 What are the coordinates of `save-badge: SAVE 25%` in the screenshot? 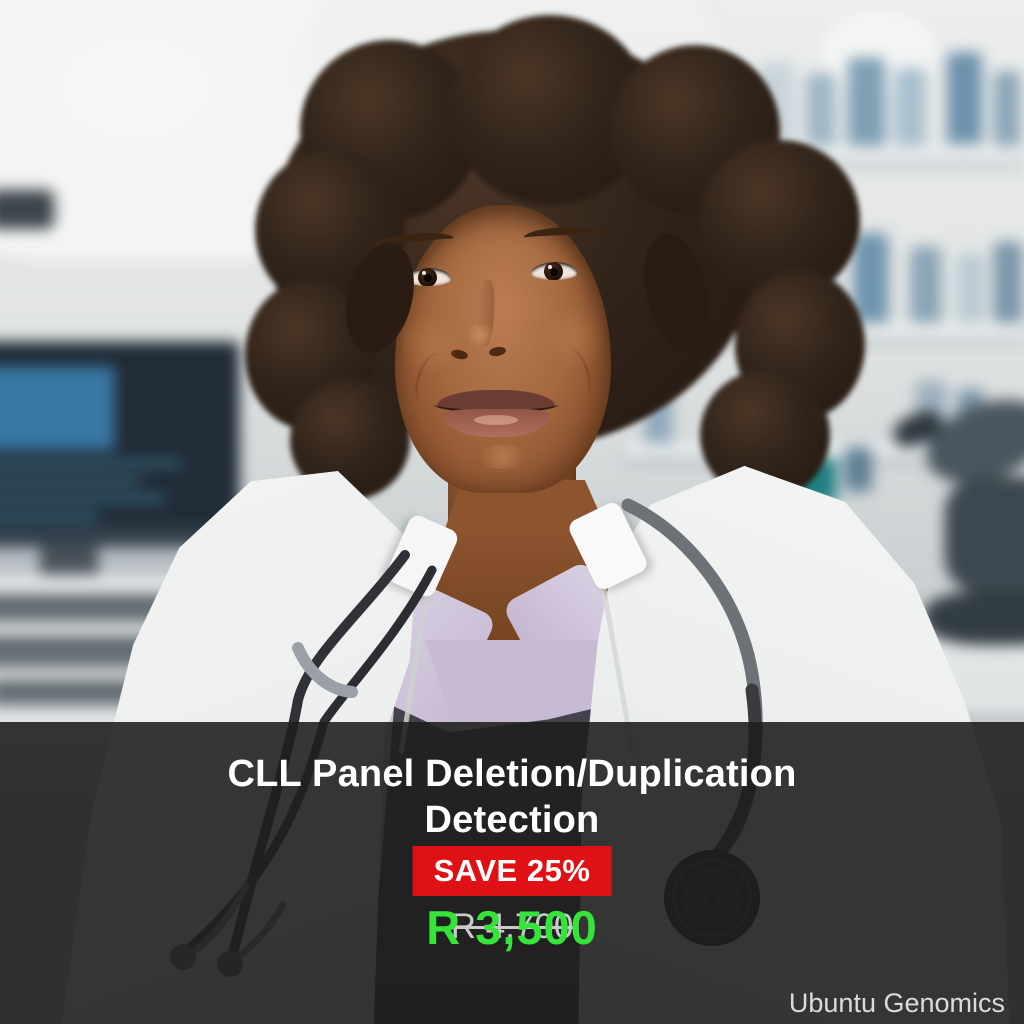 It's located at (512, 871).